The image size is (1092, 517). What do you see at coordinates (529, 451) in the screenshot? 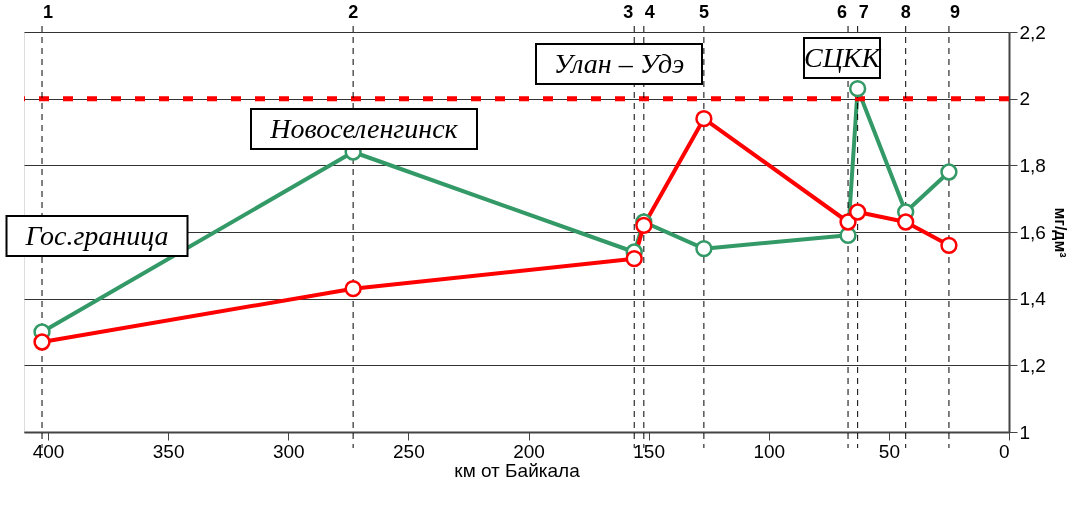
I see `x-tick-label: 200` at bounding box center [529, 451].